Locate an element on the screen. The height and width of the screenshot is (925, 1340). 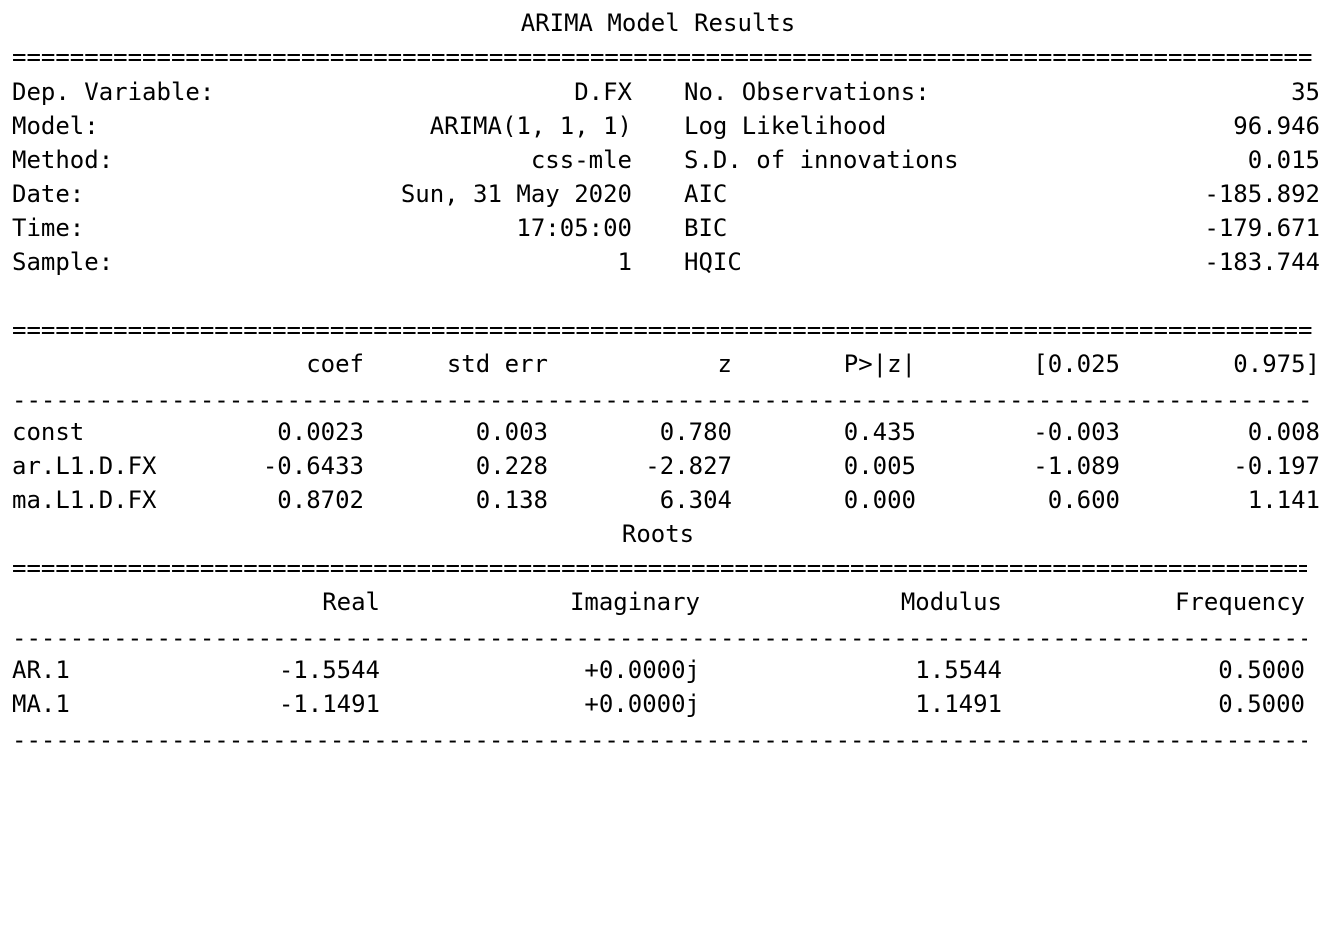
summary-label: Sample: is located at coordinates (63, 262).